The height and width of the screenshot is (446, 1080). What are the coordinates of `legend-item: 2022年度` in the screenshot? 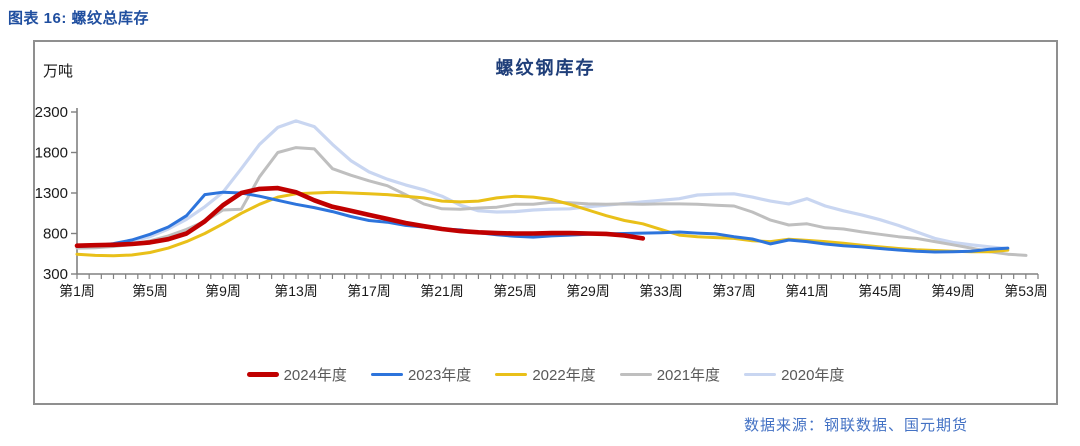 It's located at (545, 374).